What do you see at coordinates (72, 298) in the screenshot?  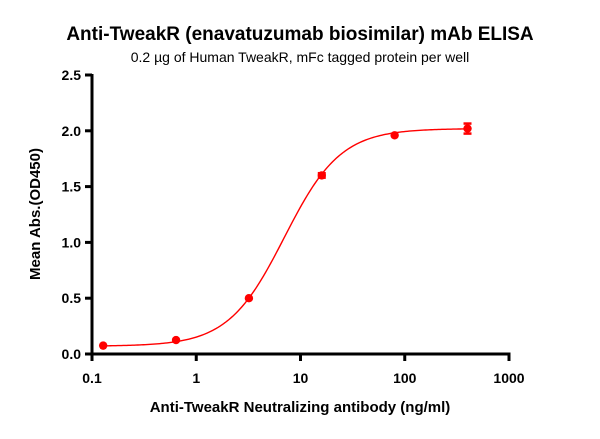 I see `y-tick-label: 0.5` at bounding box center [72, 298].